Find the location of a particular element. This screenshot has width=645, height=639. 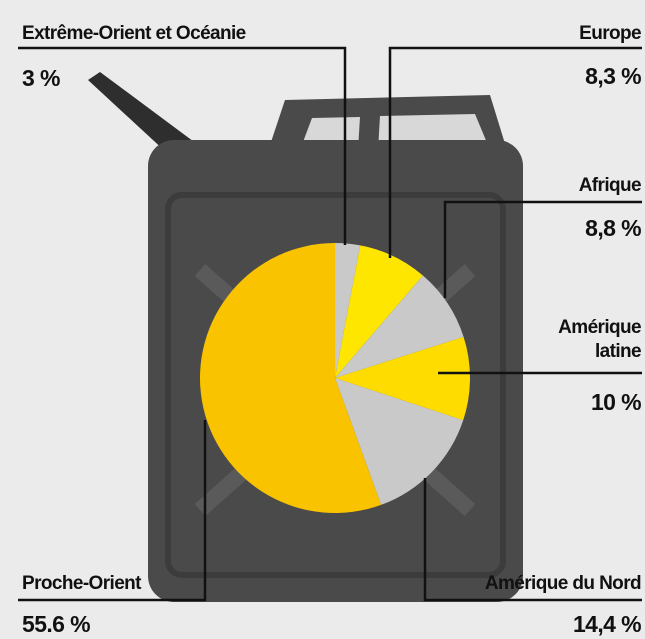

value-label: 10 % is located at coordinates (616, 402).